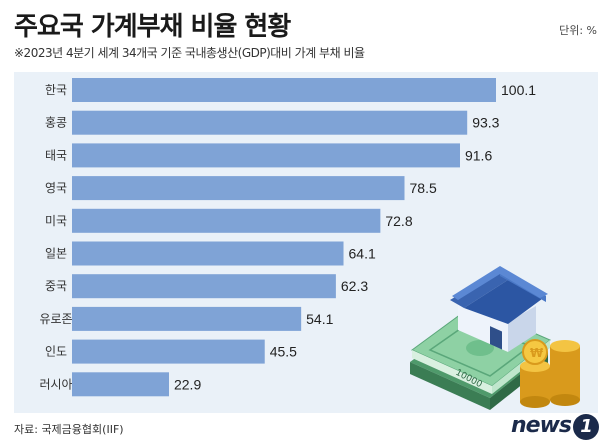 Image resolution: width=609 pixels, height=447 pixels. Describe the element at coordinates (550, 373) in the screenshot. I see `gold-coins-icon: ₩` at that location.